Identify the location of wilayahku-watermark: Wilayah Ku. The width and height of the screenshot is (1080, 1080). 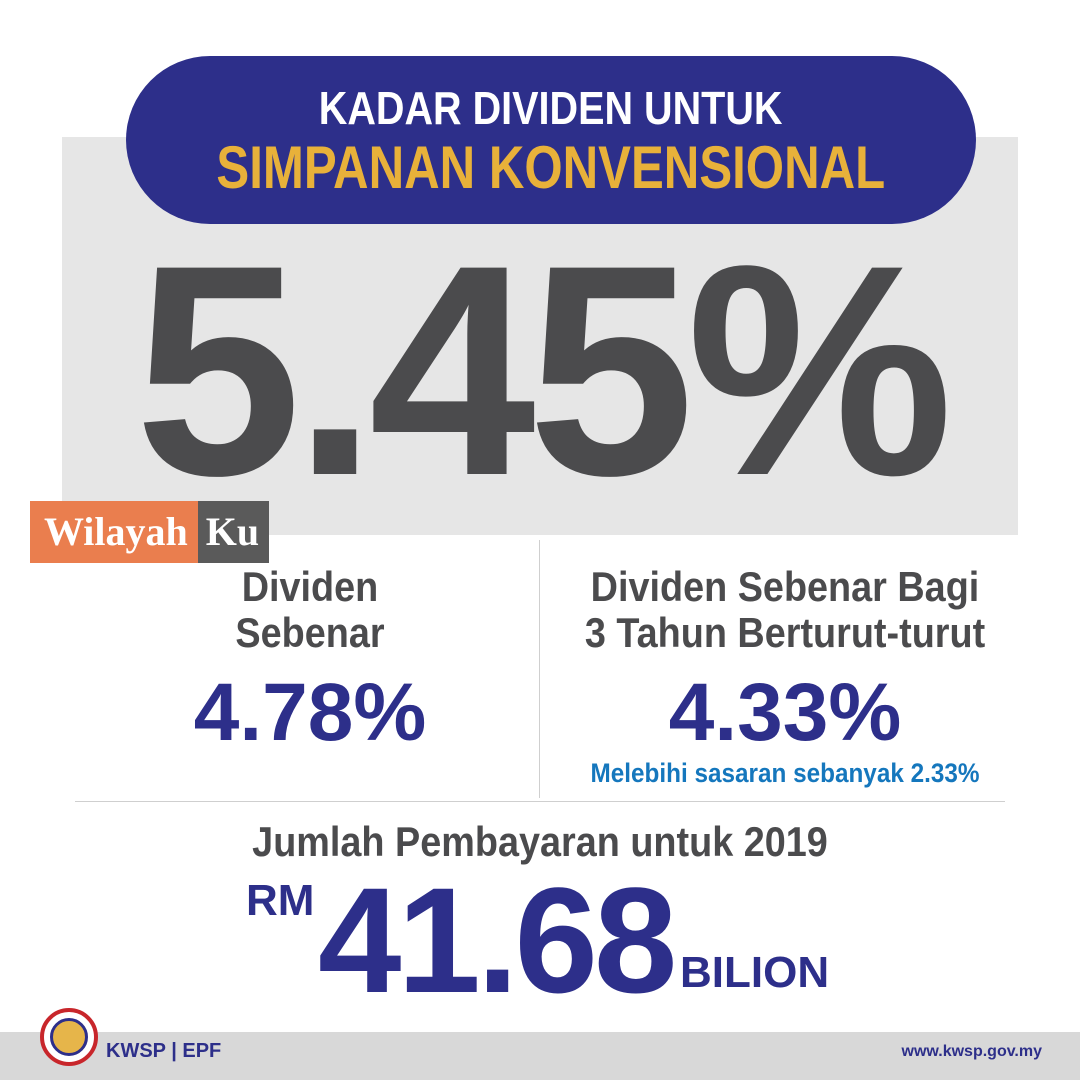
(150, 532).